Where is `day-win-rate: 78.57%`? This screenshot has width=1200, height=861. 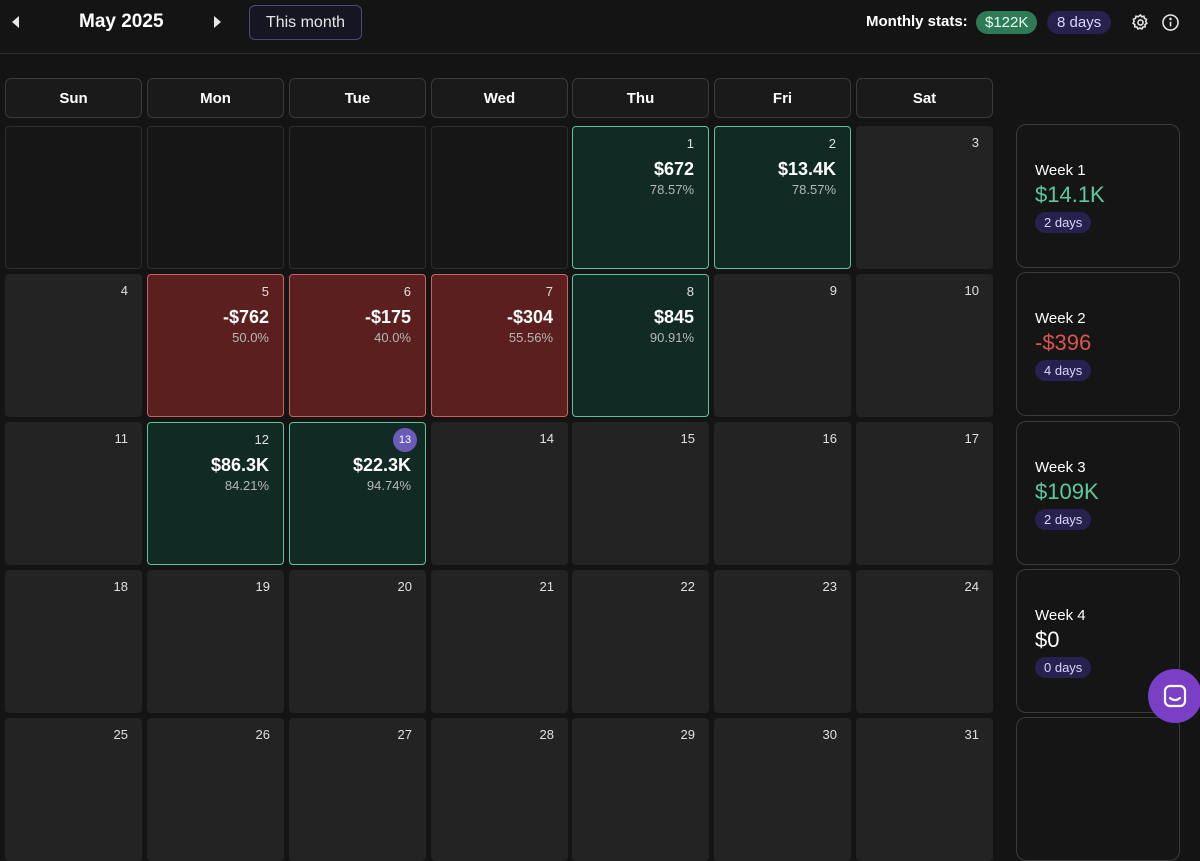 day-win-rate: 78.57% is located at coordinates (813, 189).